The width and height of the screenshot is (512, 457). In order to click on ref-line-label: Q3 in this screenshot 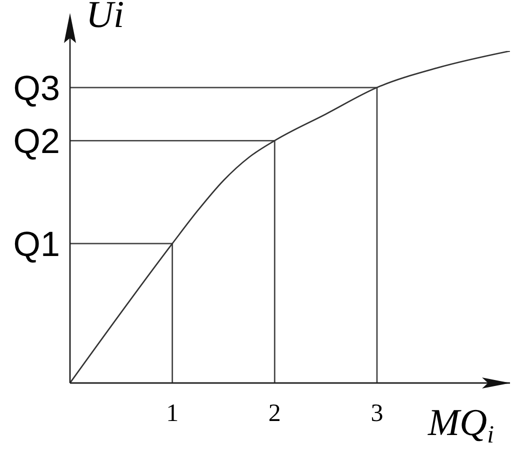, I will do `click(36, 88)`.